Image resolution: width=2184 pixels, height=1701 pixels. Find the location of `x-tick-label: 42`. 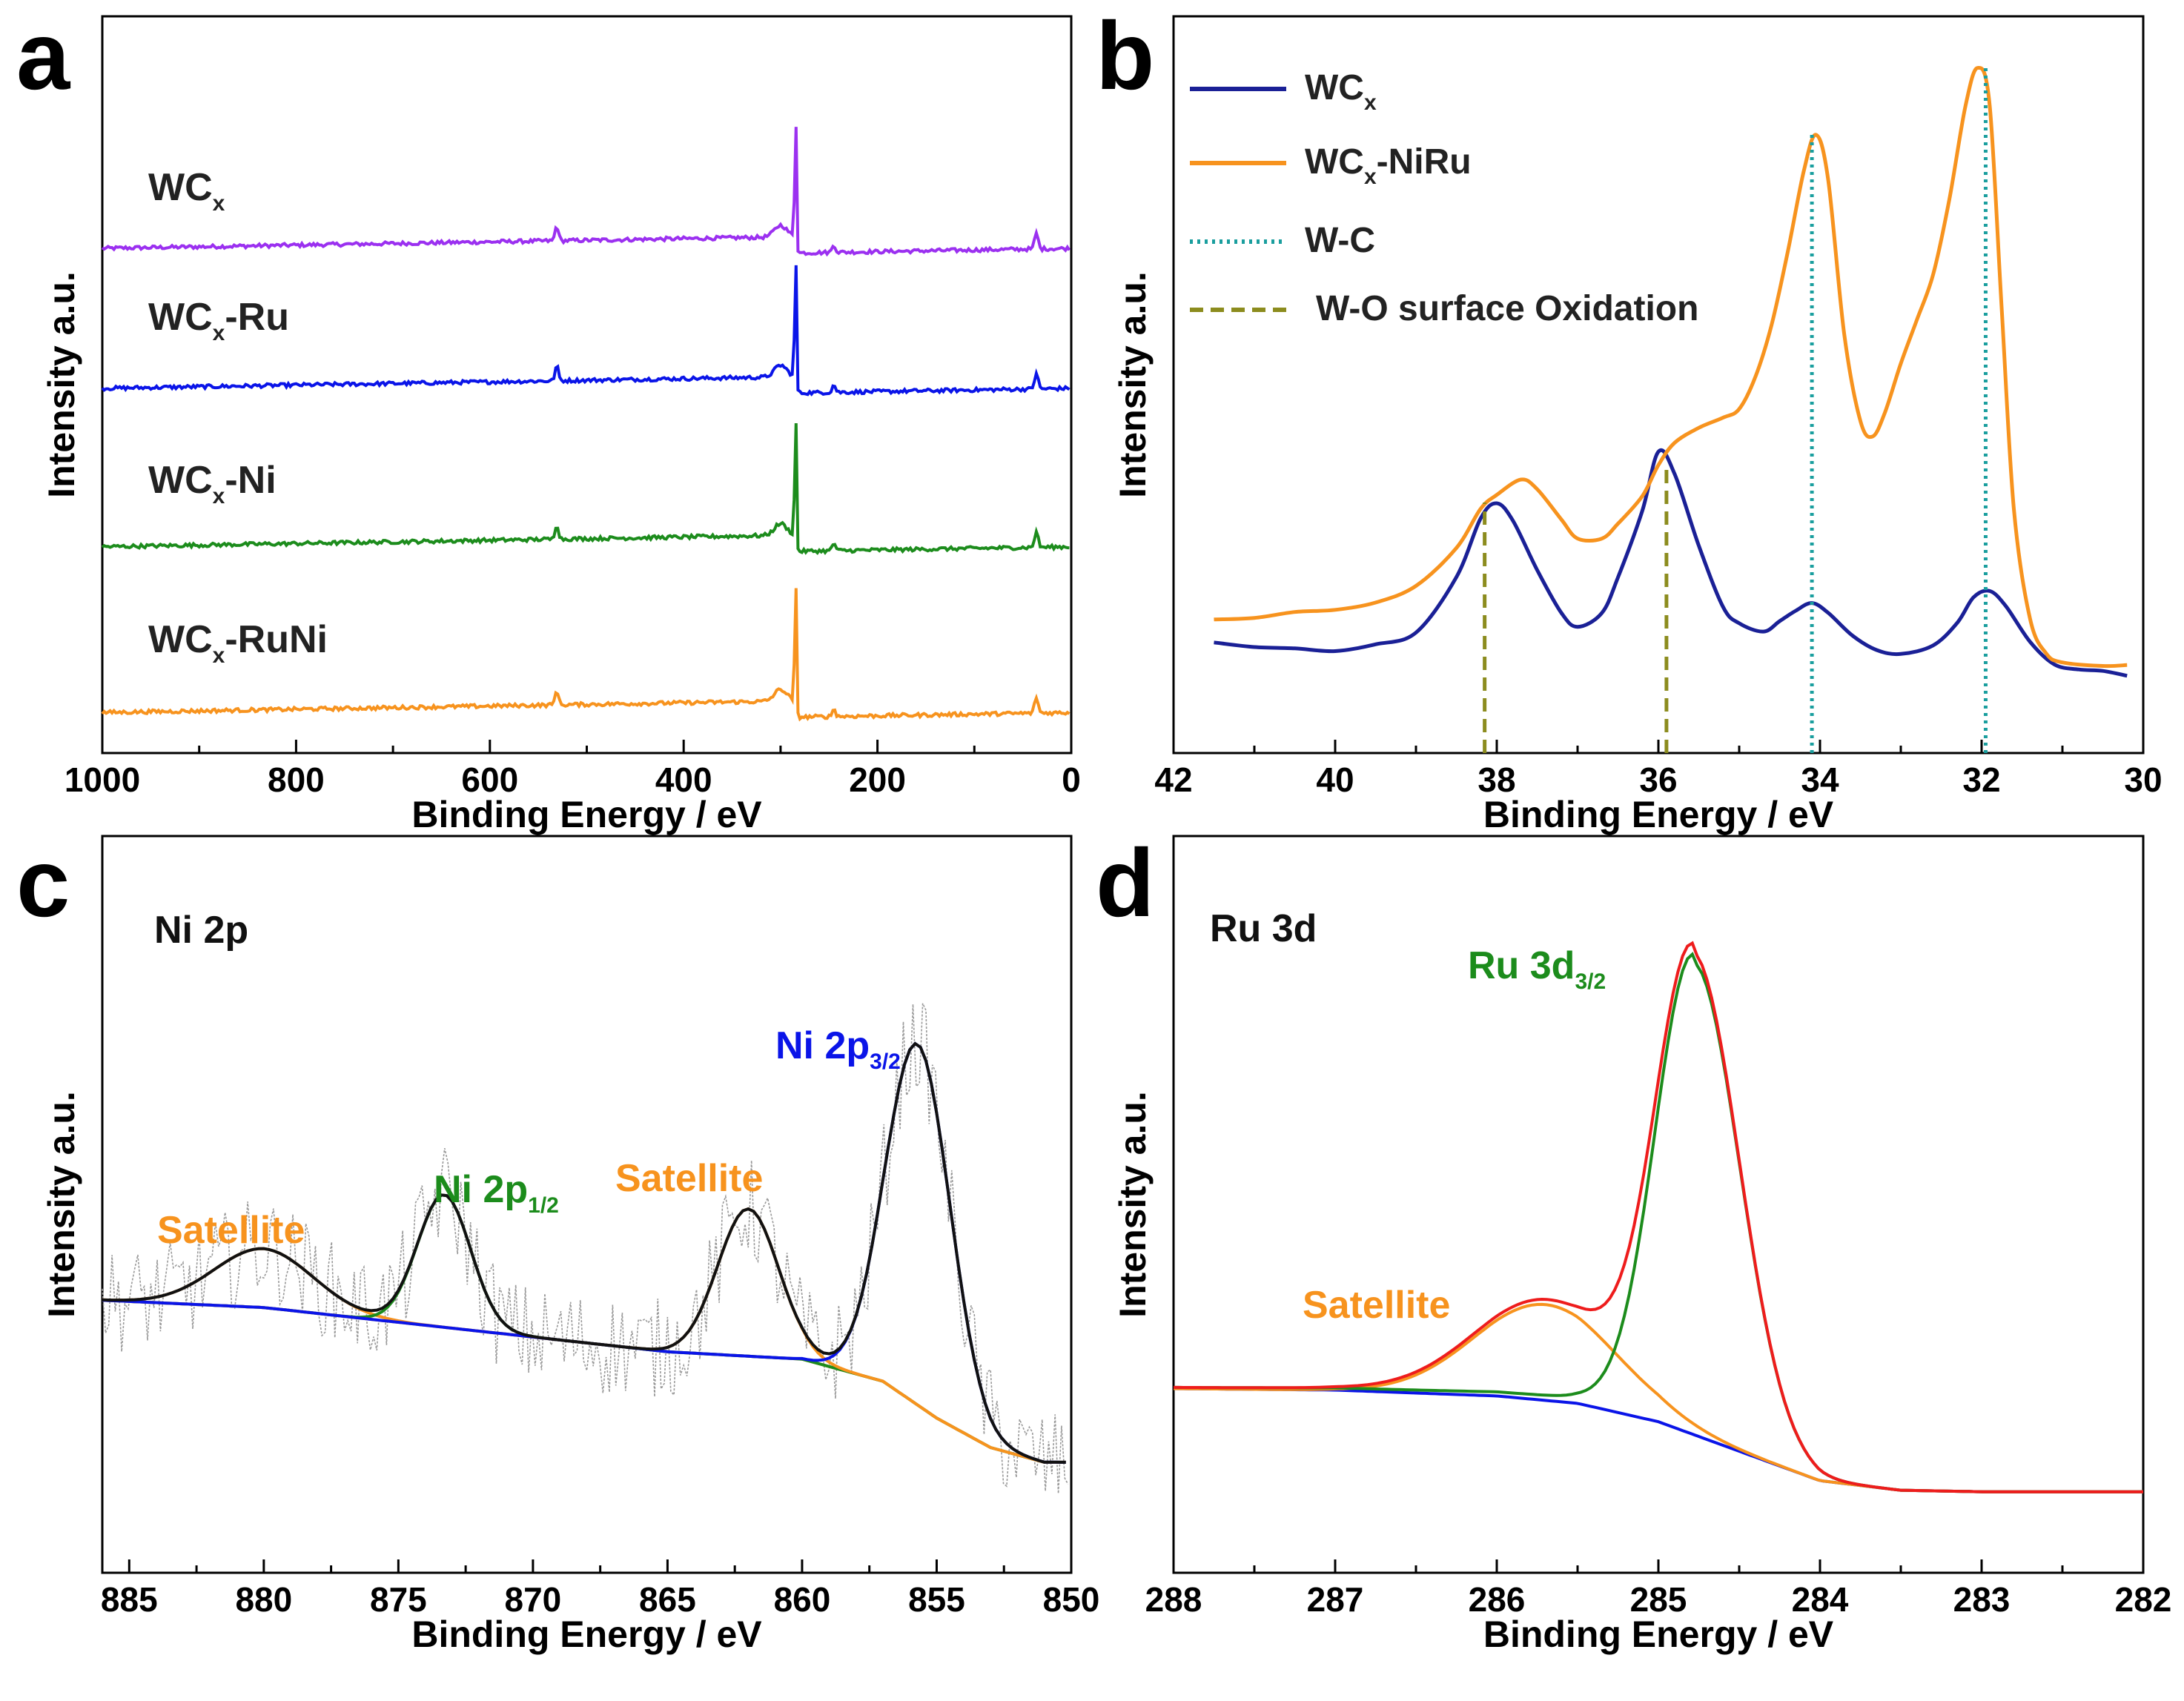

x-tick-label: 42 is located at coordinates (1173, 780).